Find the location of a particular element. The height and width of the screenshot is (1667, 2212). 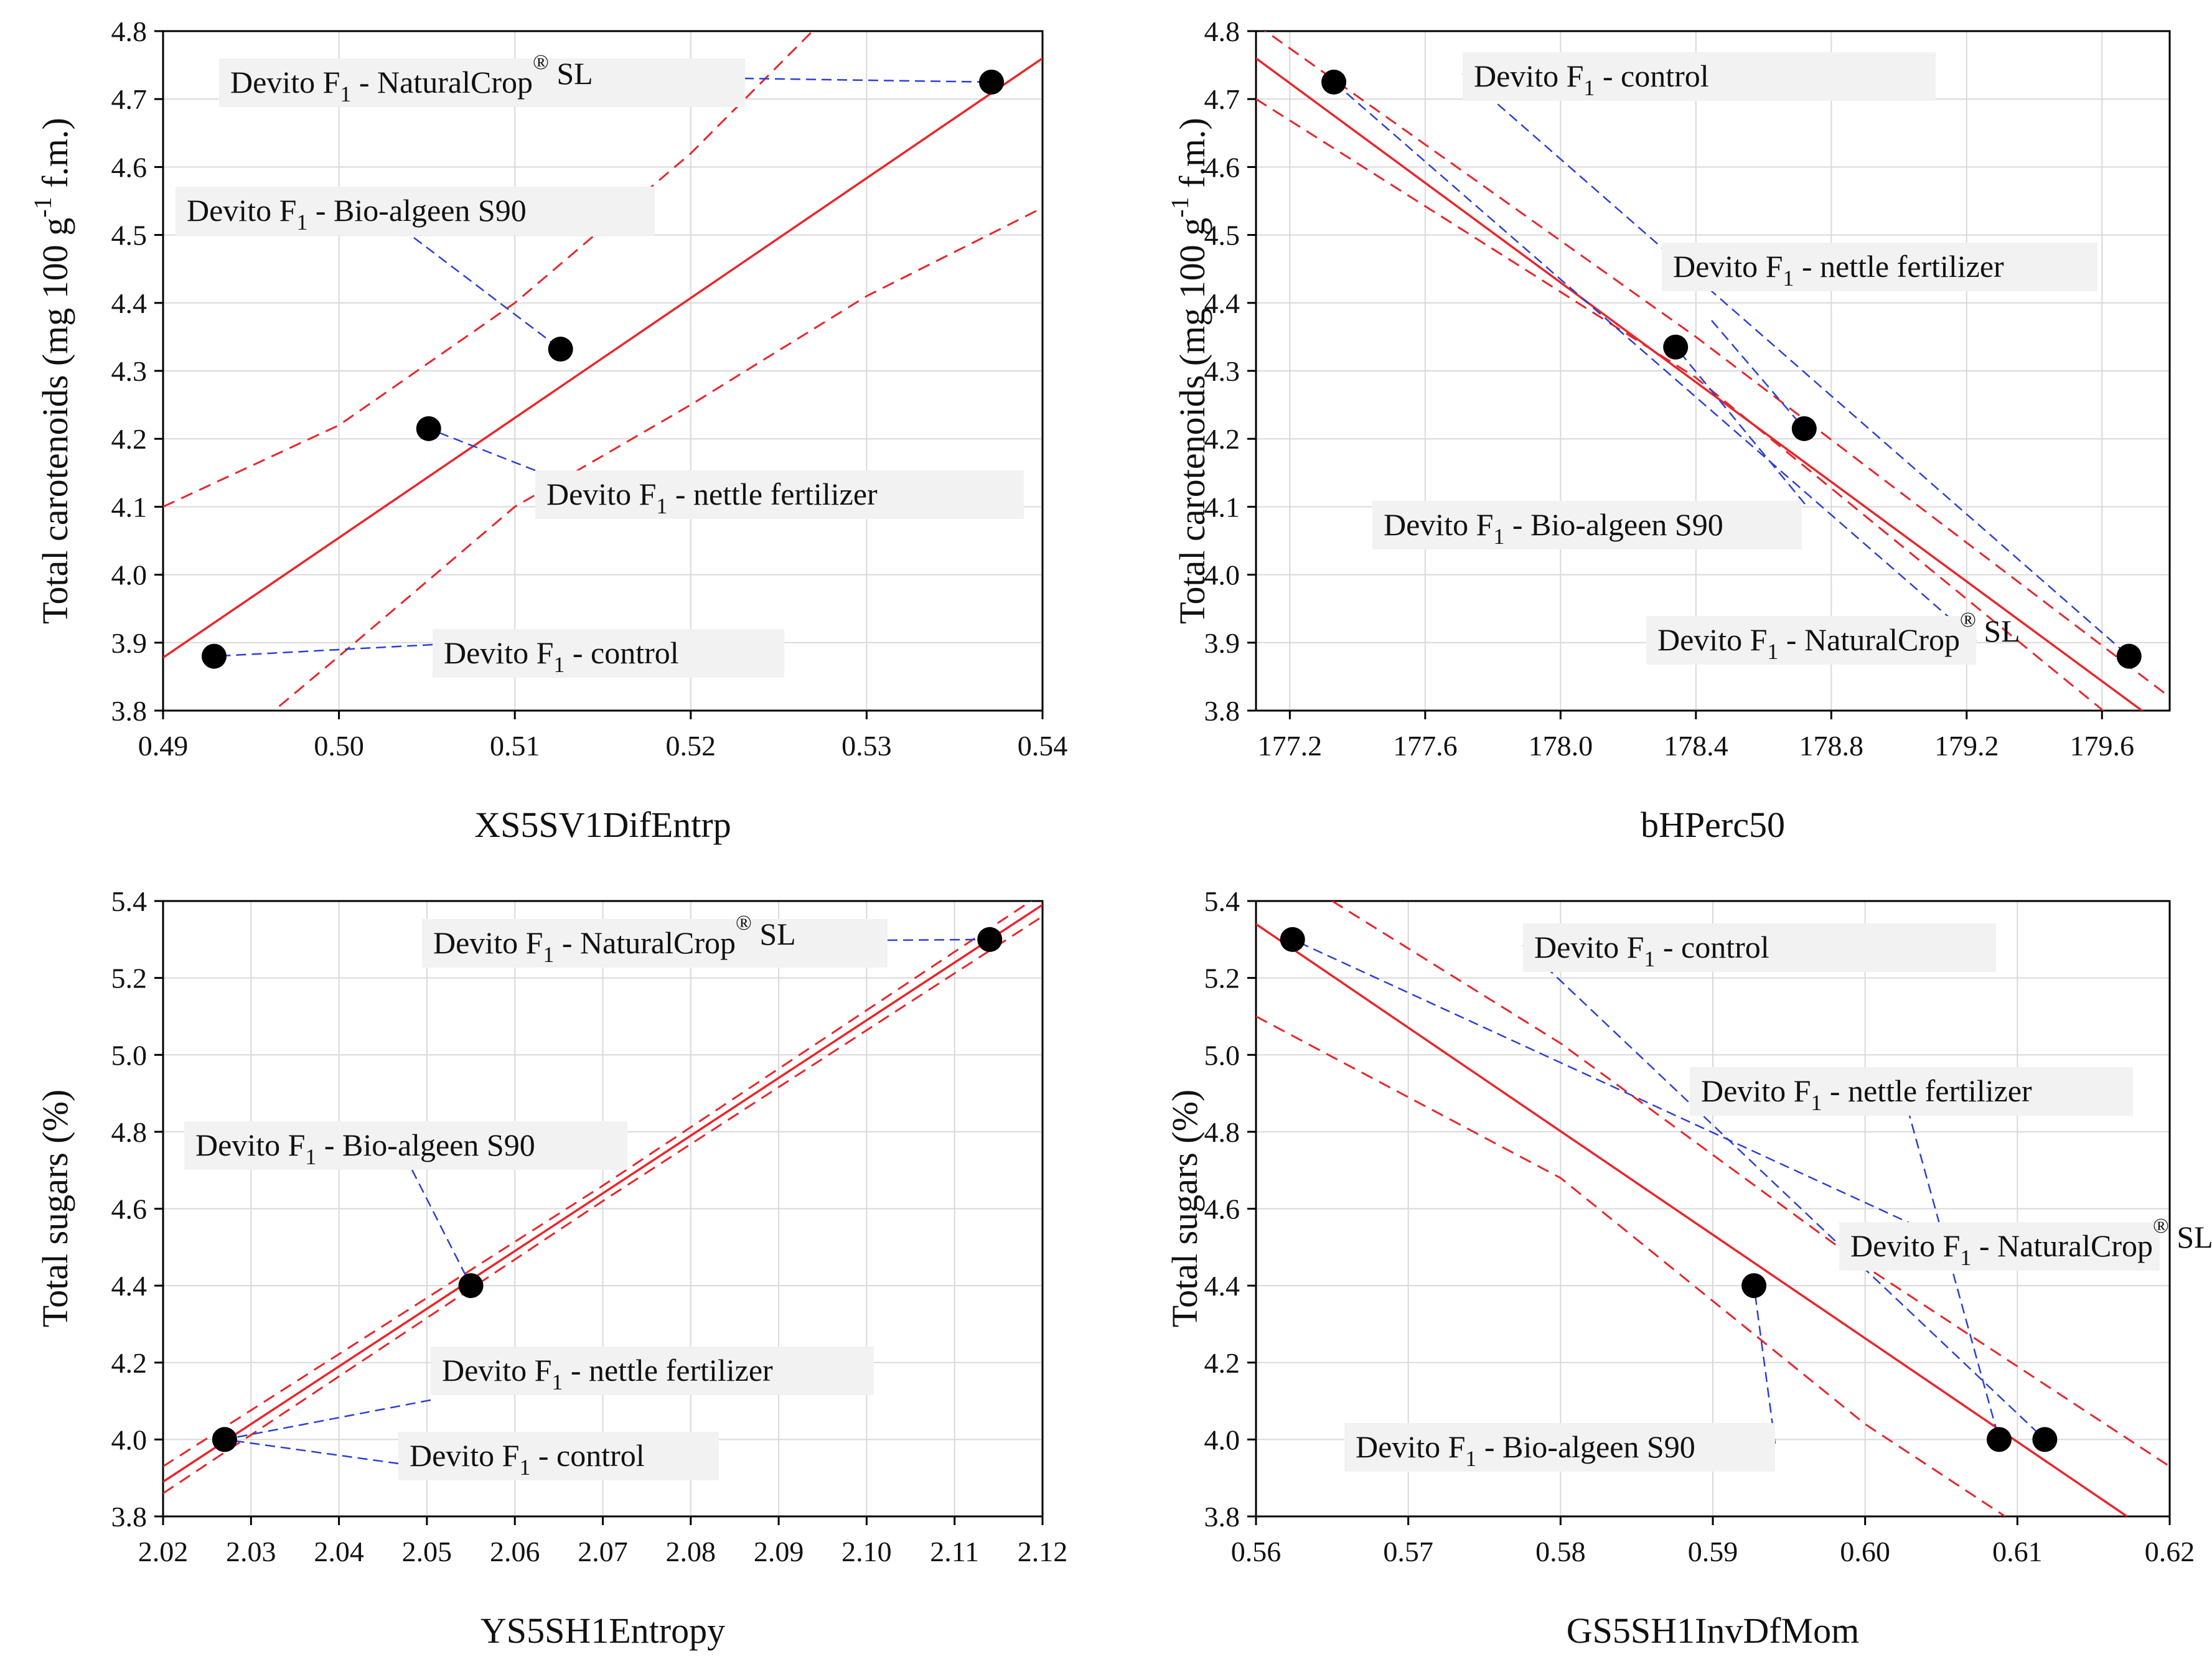

x-tick-label: 0.56 is located at coordinates (1256, 1551).